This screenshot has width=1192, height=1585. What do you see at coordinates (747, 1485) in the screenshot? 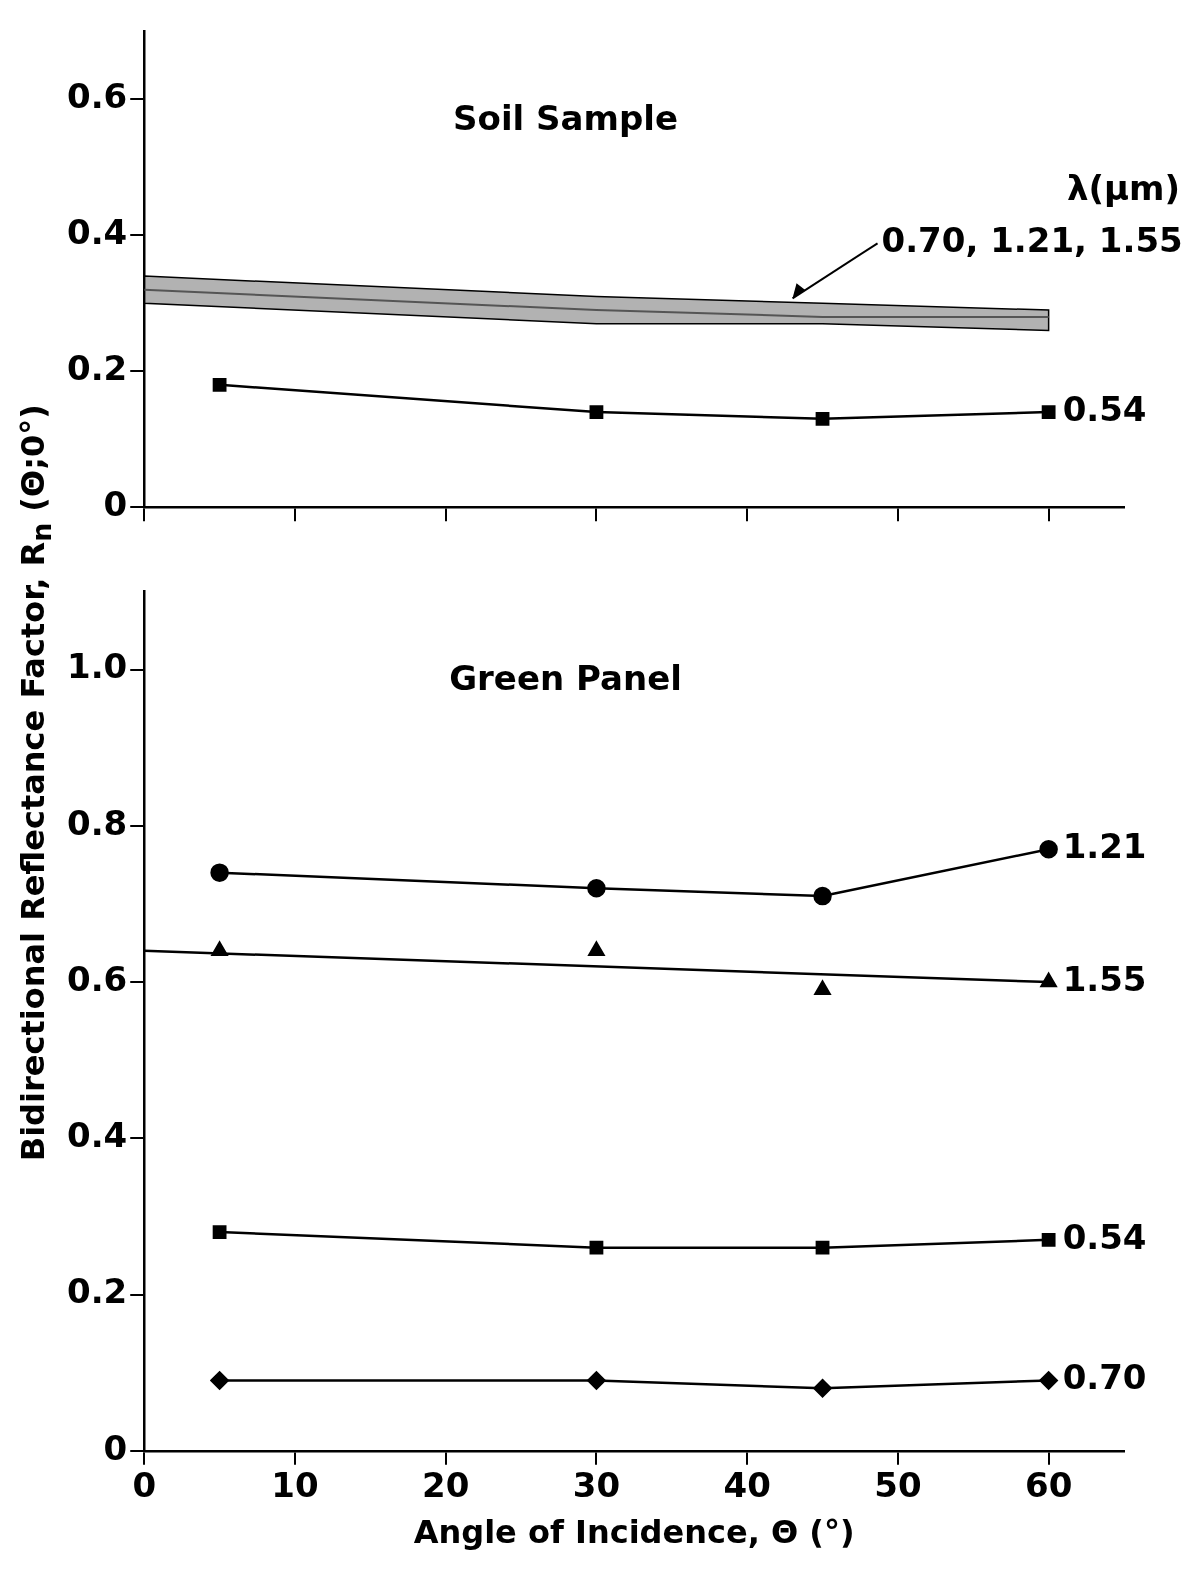
I see `x-tick-label: 40` at bounding box center [747, 1485].